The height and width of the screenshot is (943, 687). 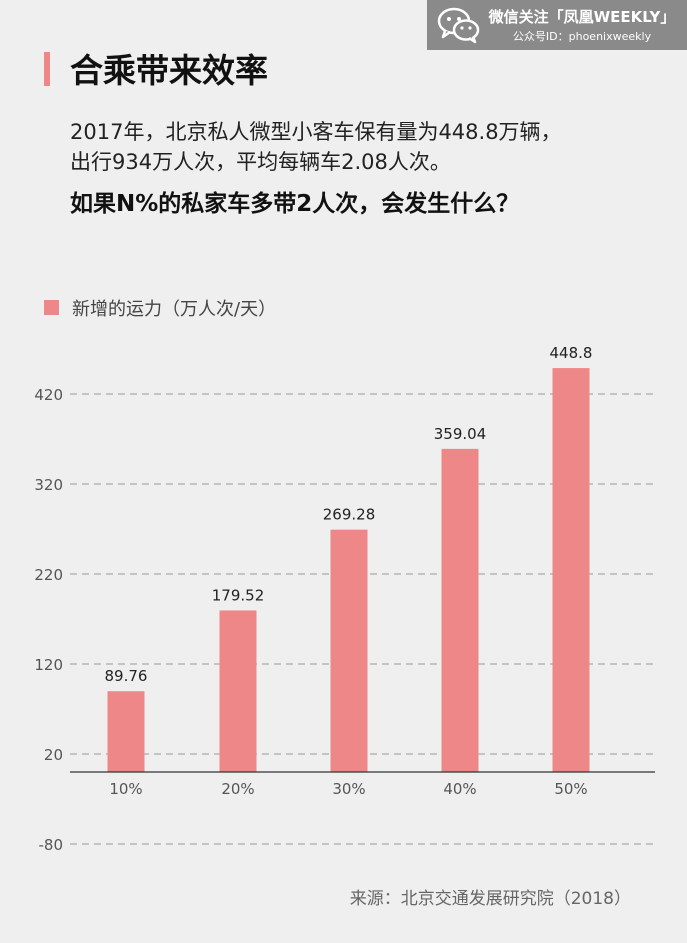 I want to click on watermark-line1: 微信关注「凤凰WEEKLY」, so click(x=582, y=17).